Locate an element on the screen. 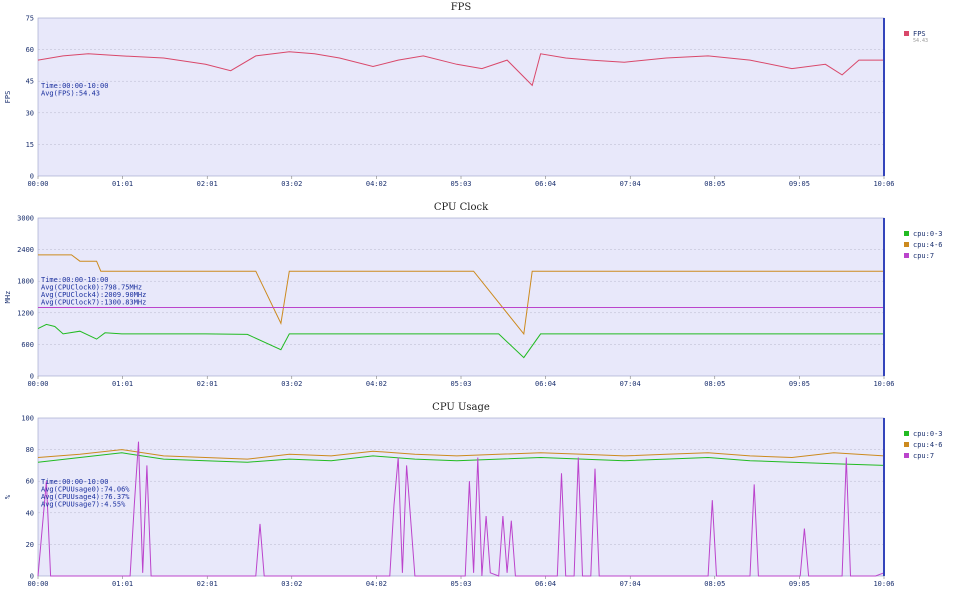 This screenshot has height=601, width=960. chart0-legend-label-0: FPS is located at coordinates (919, 34).